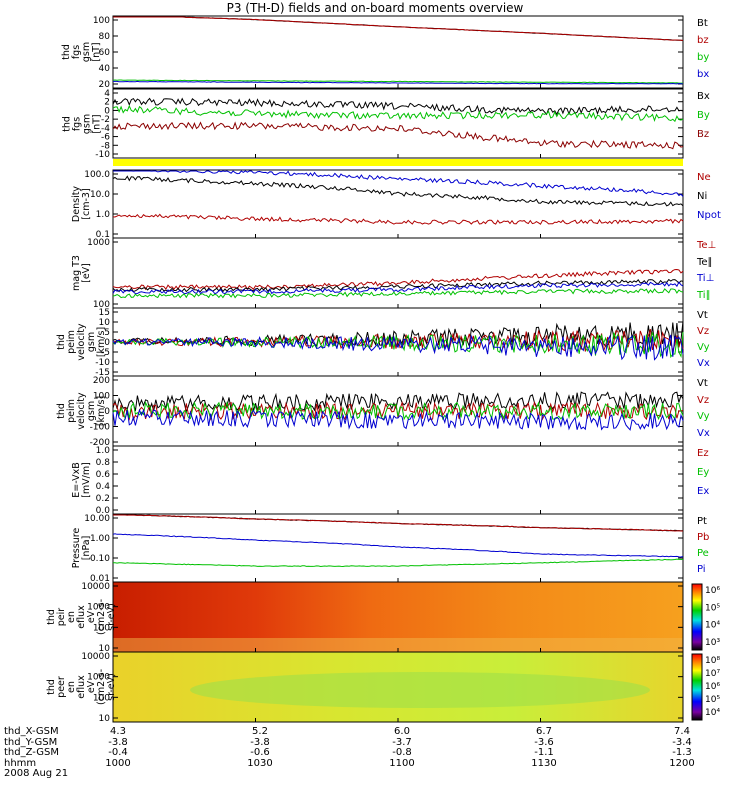  Describe the element at coordinates (402, 752) in the screenshot. I see `footer-value: -0.8` at that location.